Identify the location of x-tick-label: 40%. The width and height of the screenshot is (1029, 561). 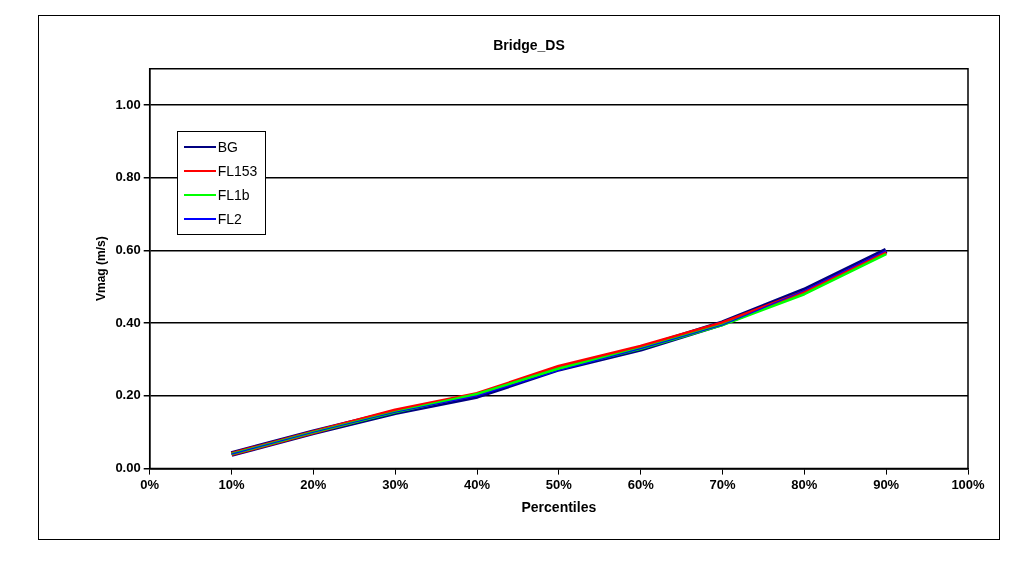
(477, 484).